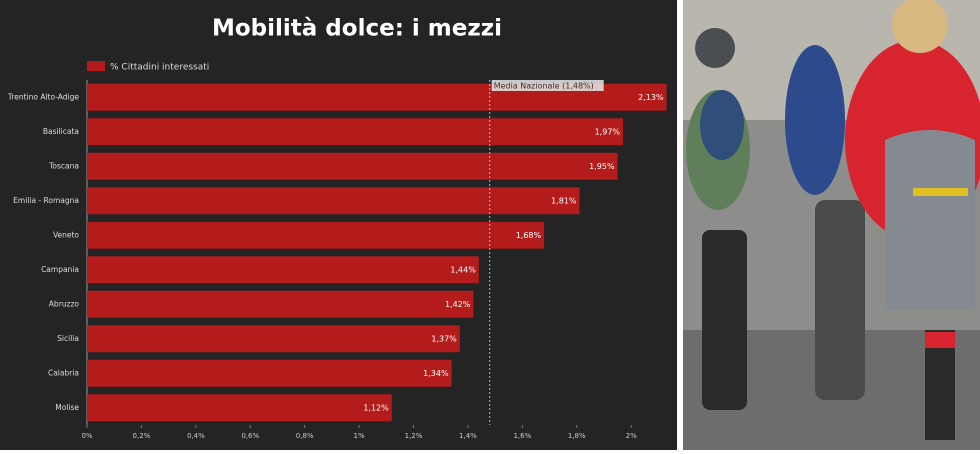 Image resolution: width=980 pixels, height=454 pixels. Describe the element at coordinates (63, 372) in the screenshot. I see `y-tick-label: Calabria` at that location.